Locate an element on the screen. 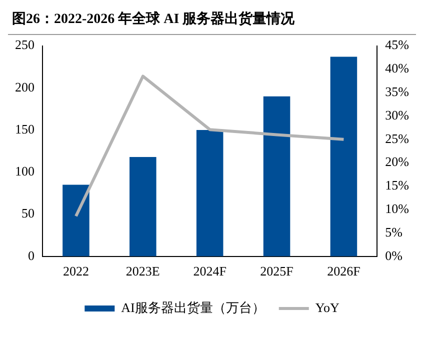 This screenshot has width=424, height=342. y2-tick-label: 40% is located at coordinates (397, 68).